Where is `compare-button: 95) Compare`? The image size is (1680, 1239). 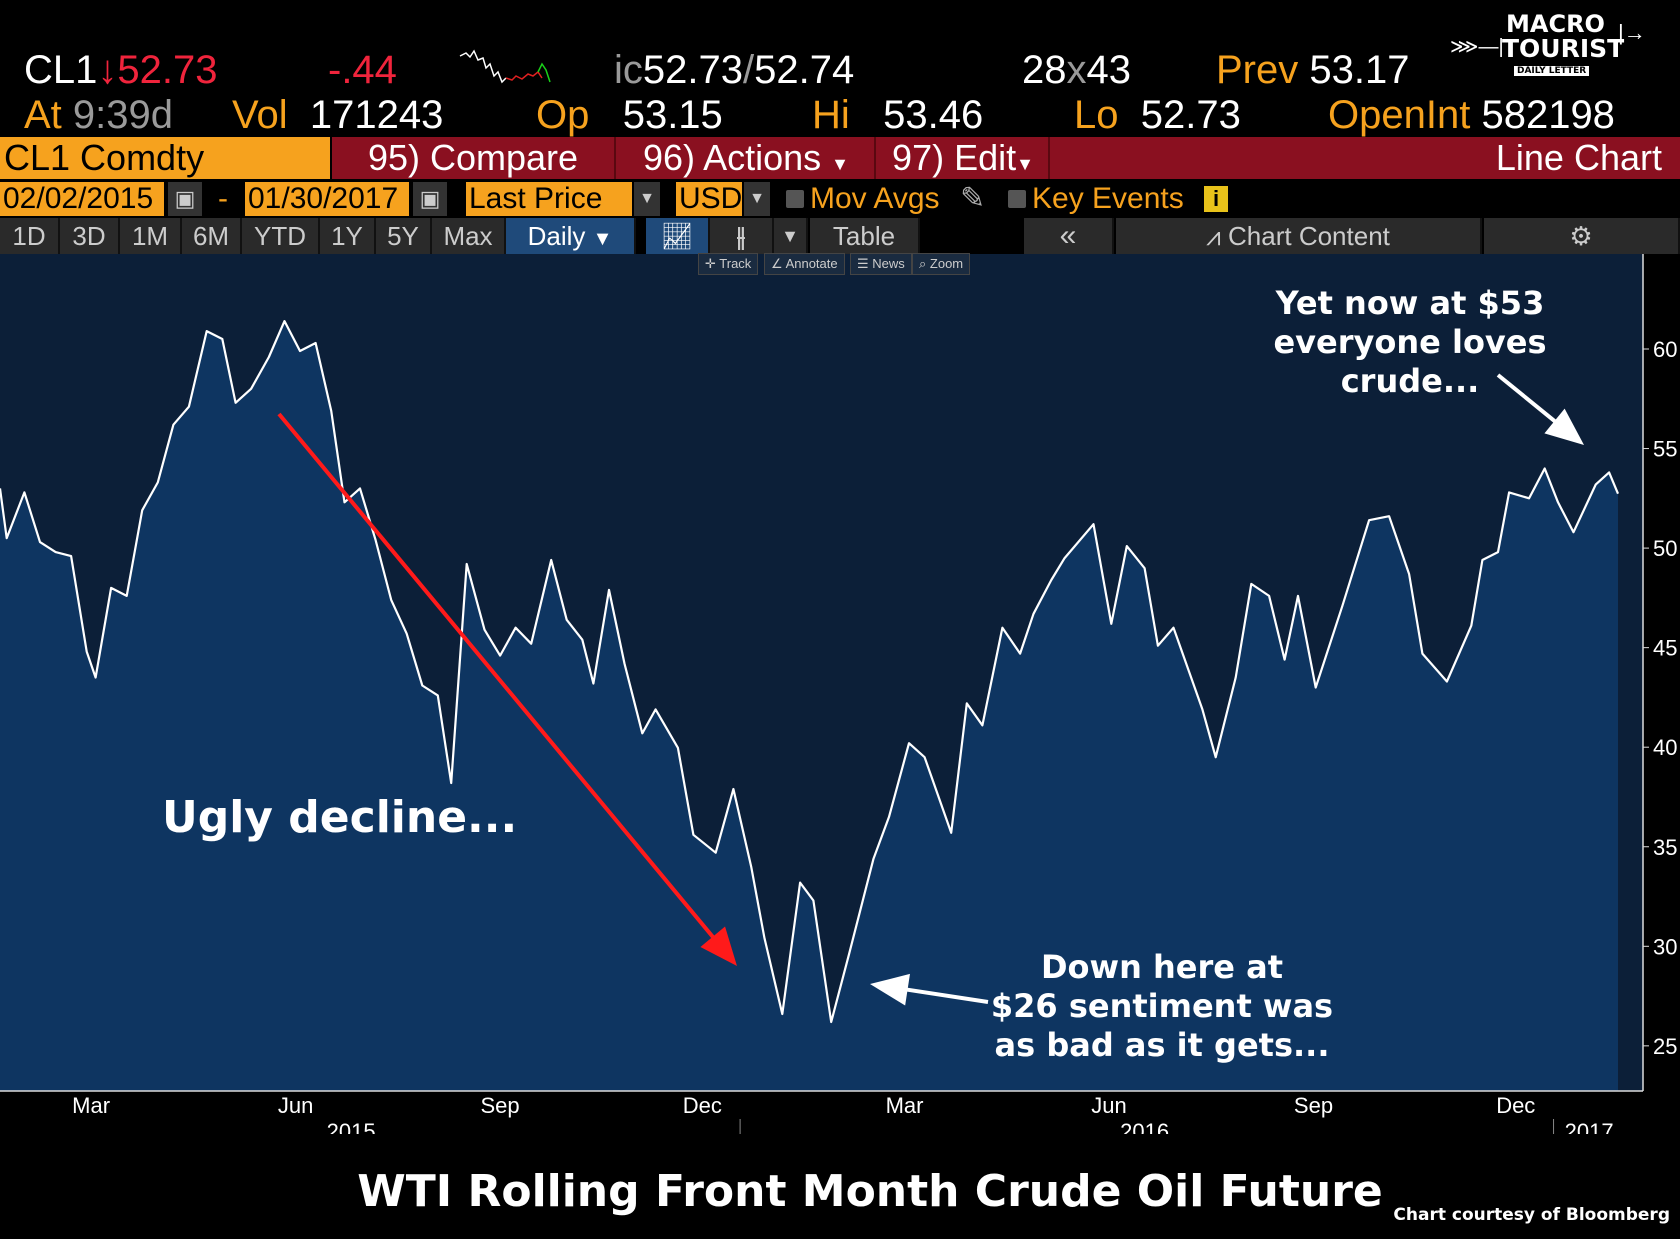
compare-button: 95) Compare is located at coordinates (474, 158).